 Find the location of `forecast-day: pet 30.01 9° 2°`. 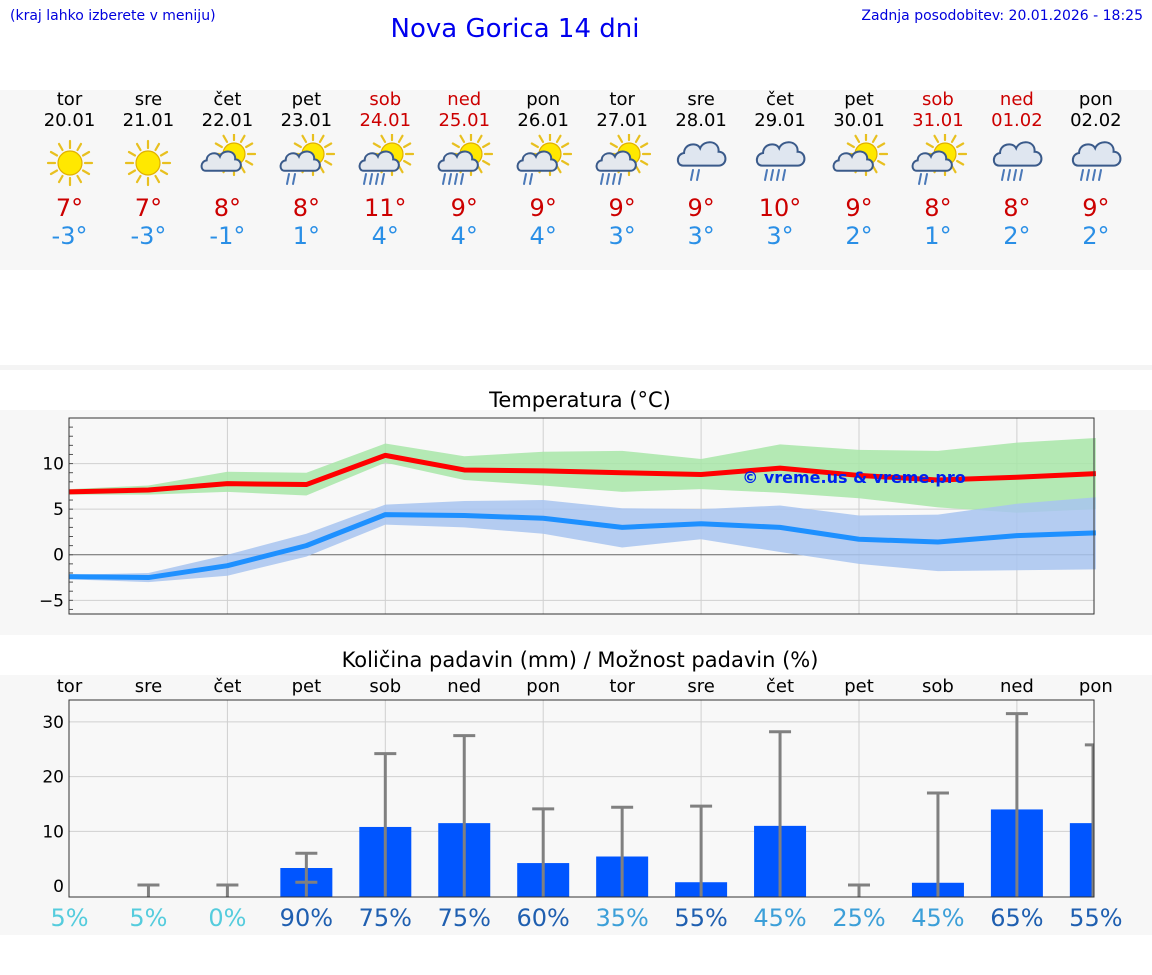

forecast-day: pet 30.01 9° 2° is located at coordinates (859, 170).